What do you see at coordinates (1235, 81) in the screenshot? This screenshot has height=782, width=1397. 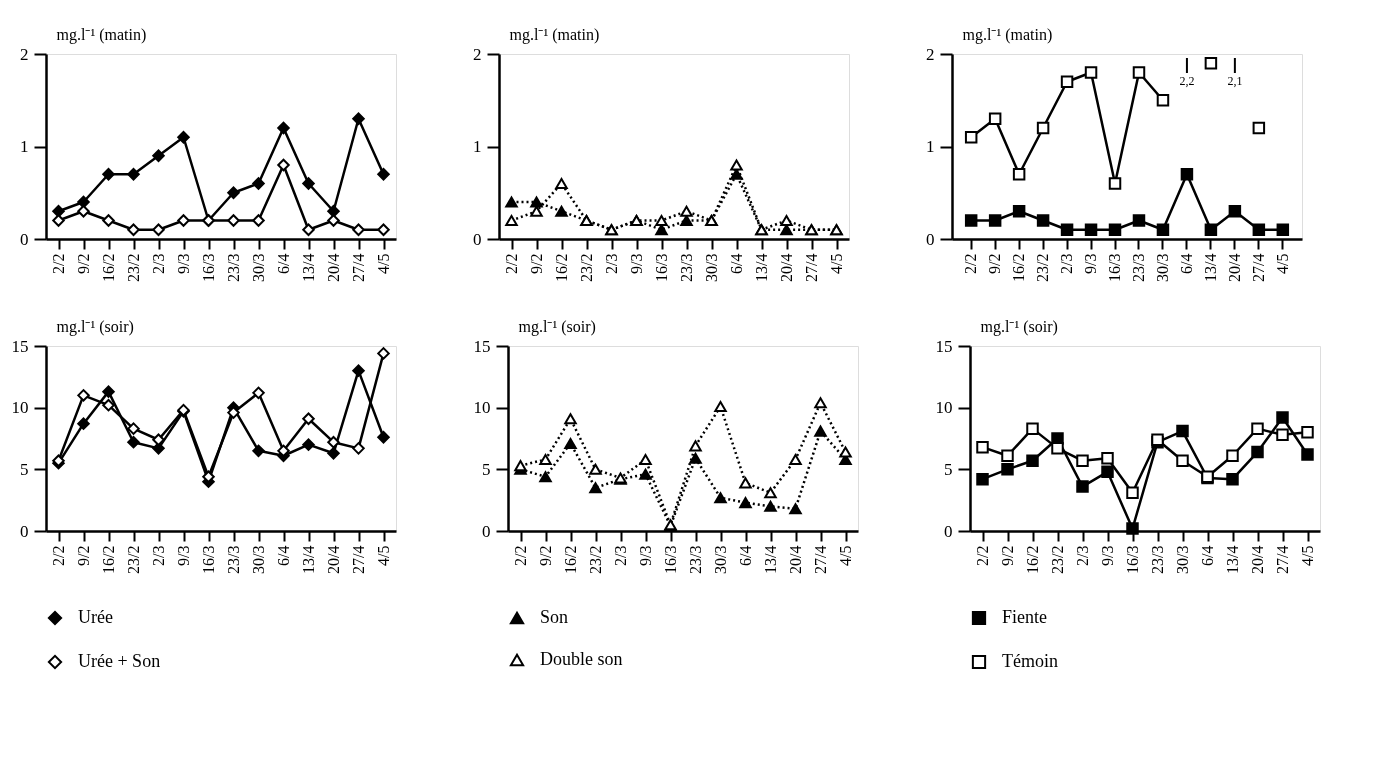 I see `annotation: 2,1` at bounding box center [1235, 81].